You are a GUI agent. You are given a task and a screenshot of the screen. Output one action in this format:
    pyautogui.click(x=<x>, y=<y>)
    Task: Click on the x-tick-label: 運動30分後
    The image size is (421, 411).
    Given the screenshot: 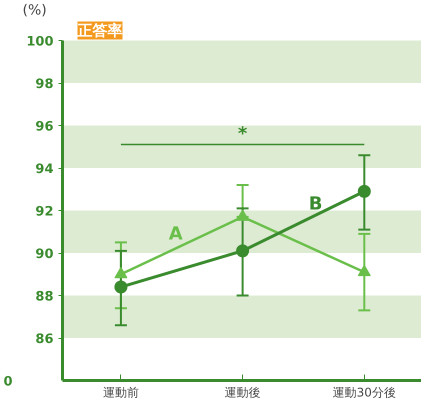 What is the action you would take?
    pyautogui.click(x=364, y=393)
    